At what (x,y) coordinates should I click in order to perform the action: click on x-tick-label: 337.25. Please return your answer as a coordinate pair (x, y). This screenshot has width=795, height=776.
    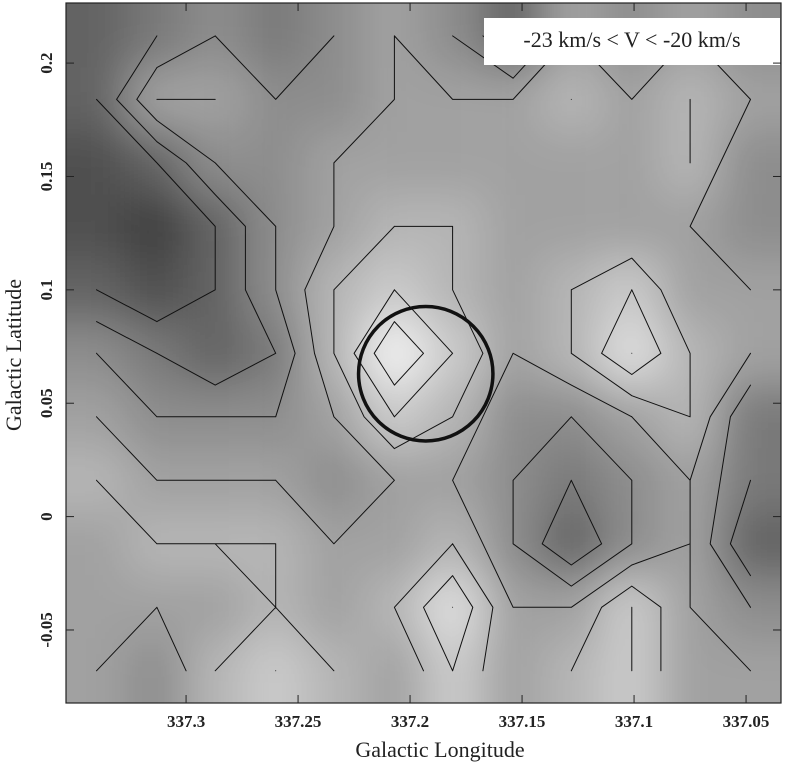
    Looking at the image, I should click on (298, 721).